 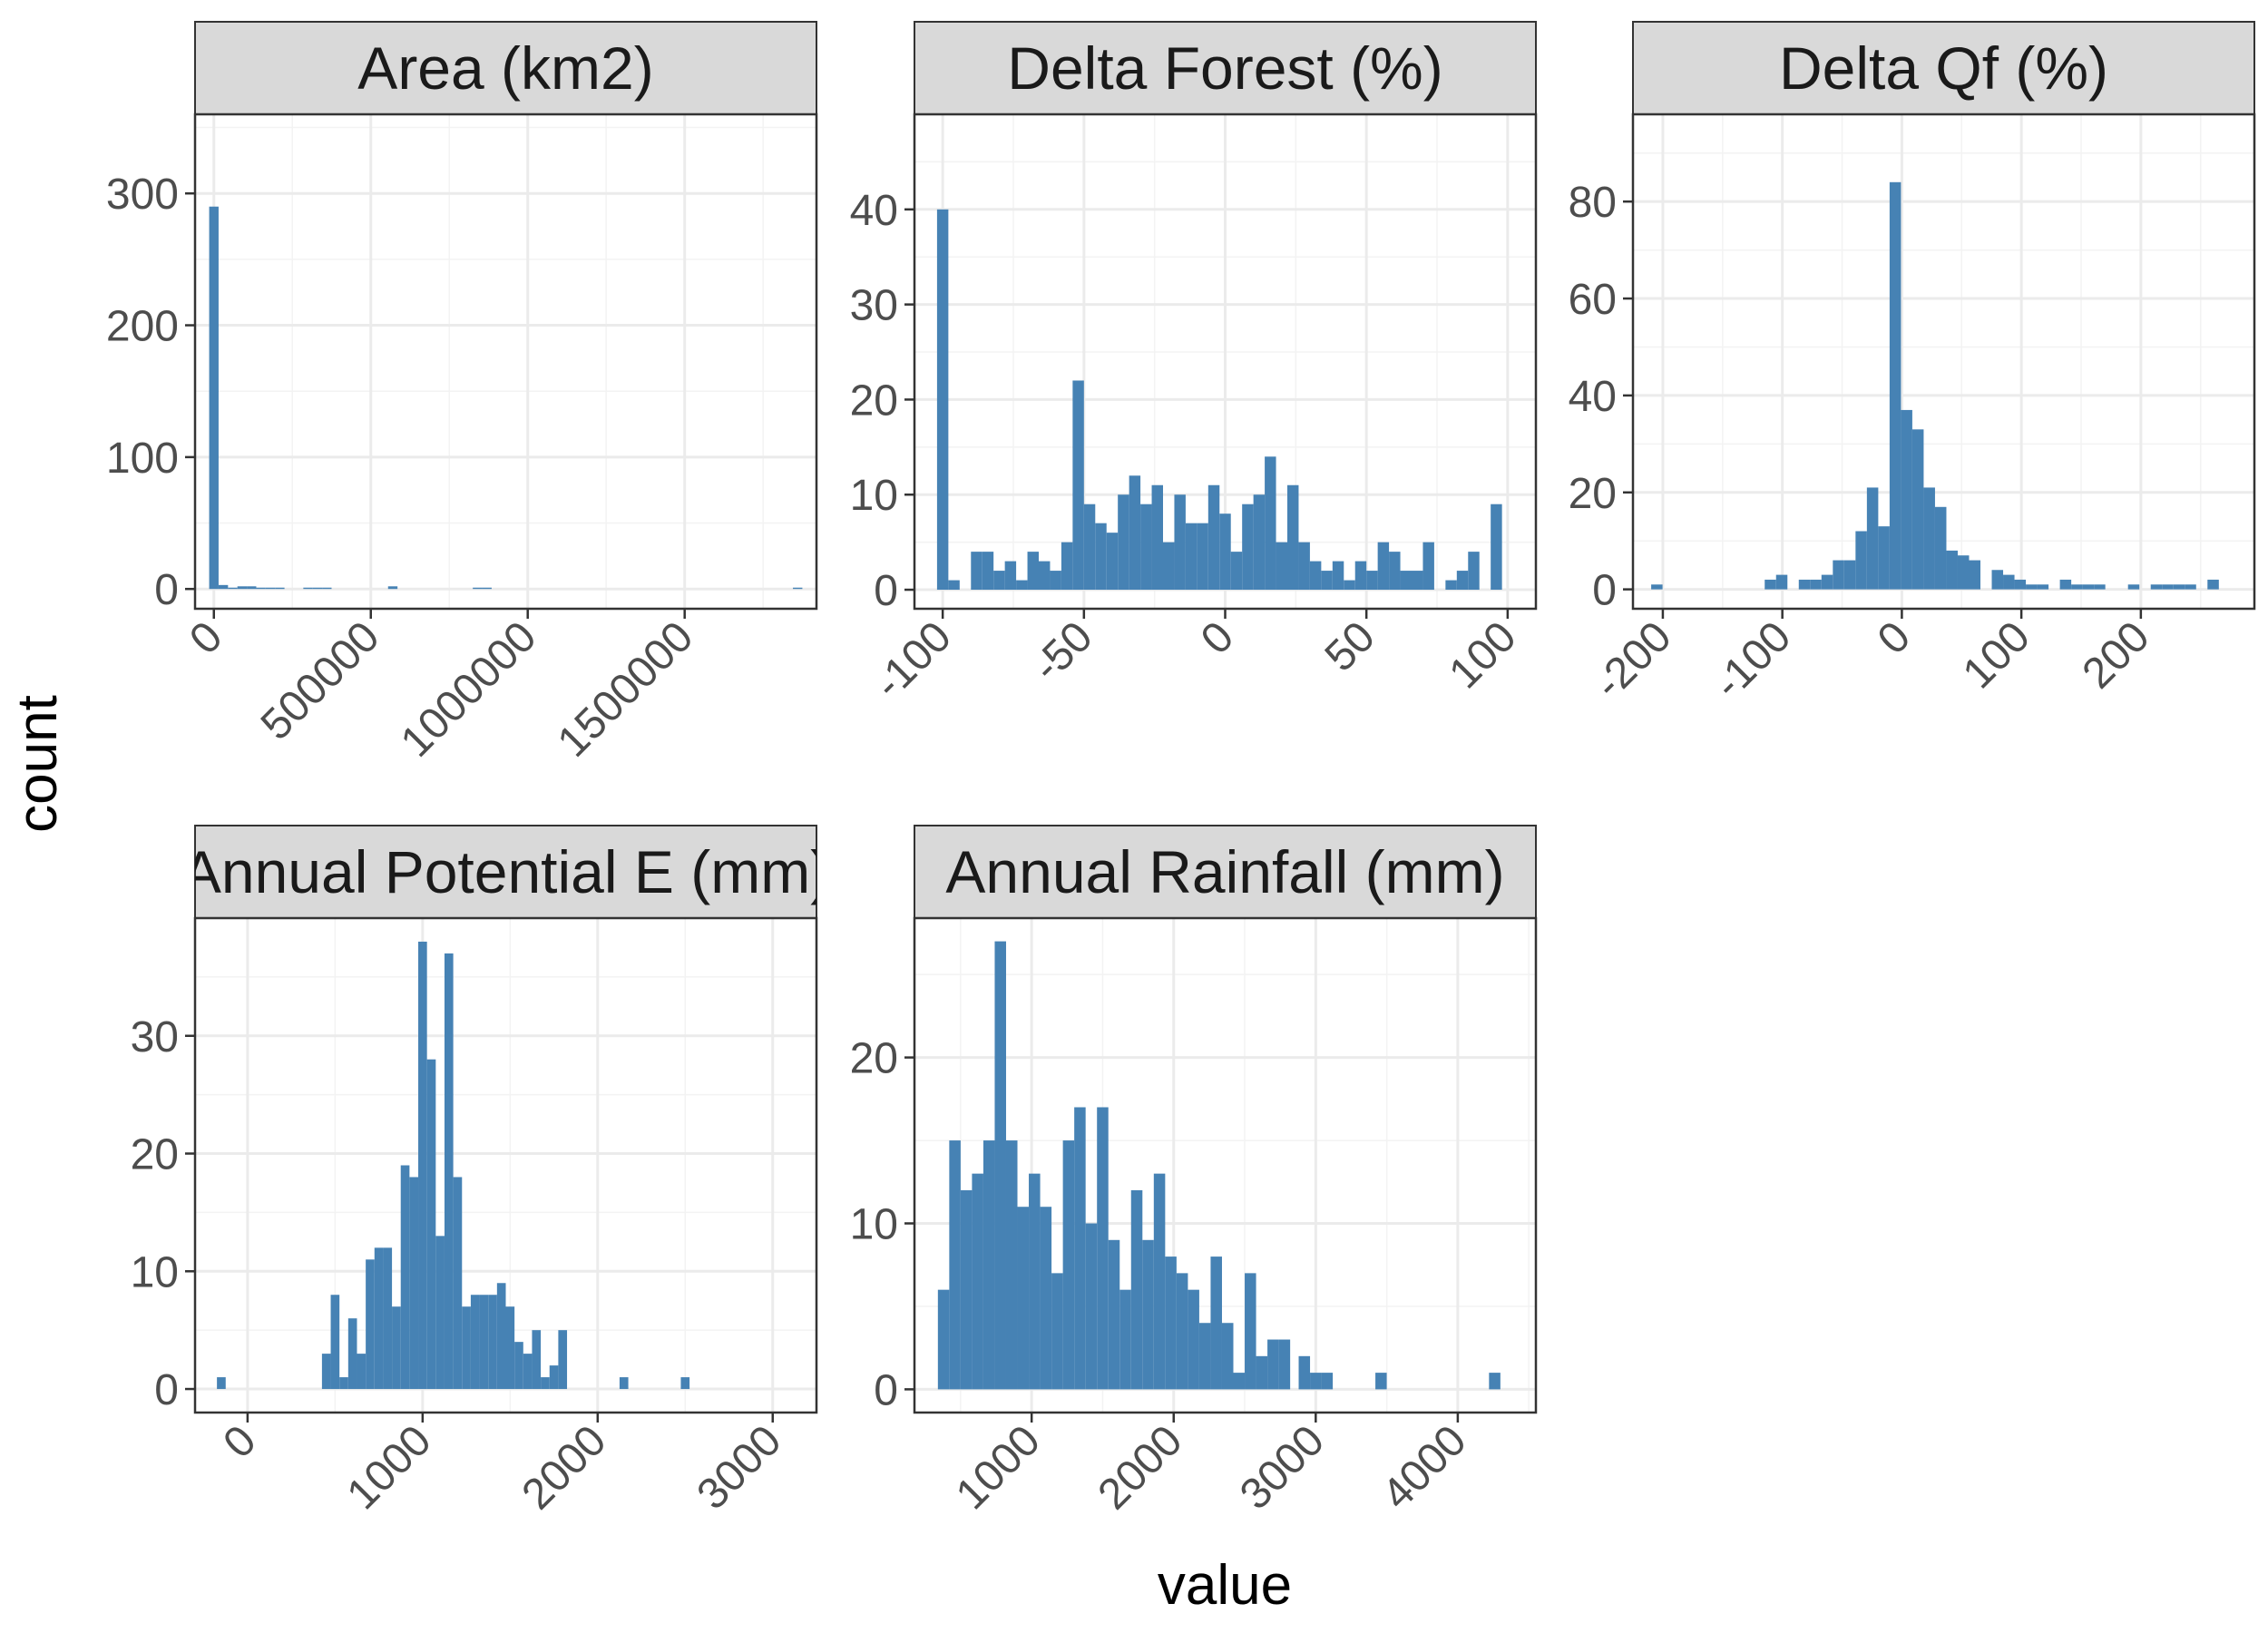 I want to click on y-axis-title: count, so click(x=38, y=764).